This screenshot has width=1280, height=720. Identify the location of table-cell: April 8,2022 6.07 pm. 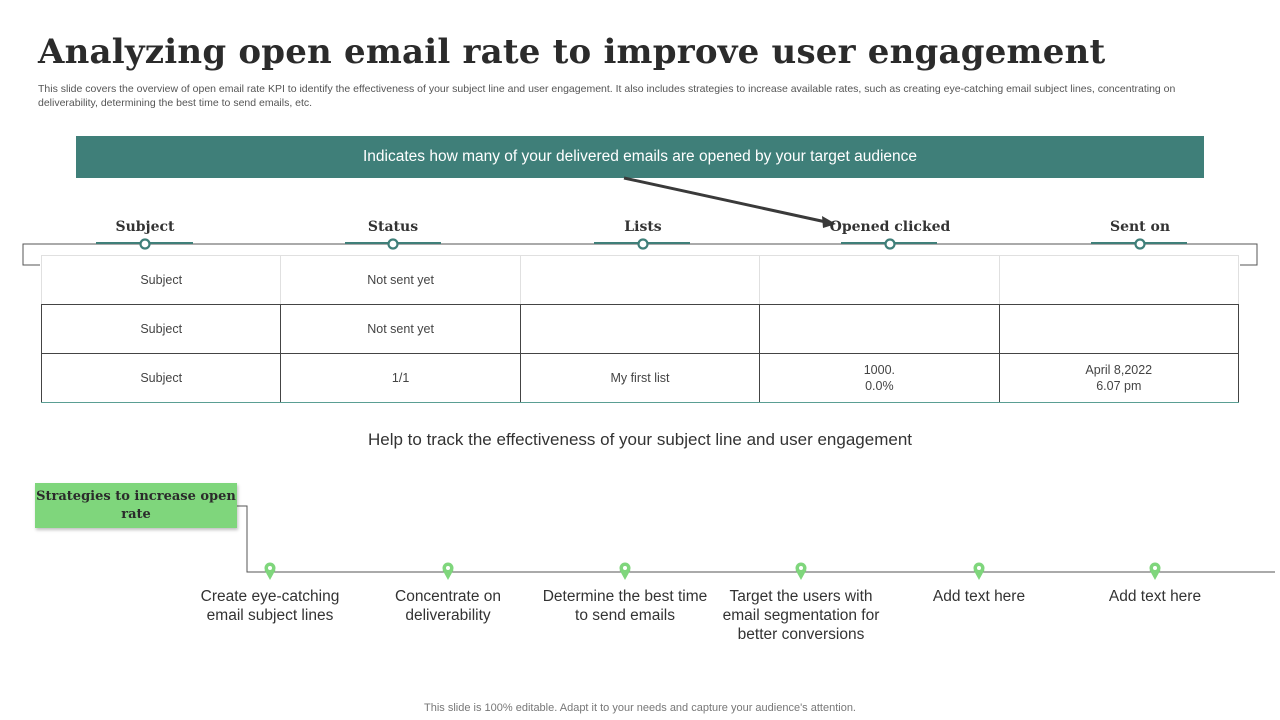
(1119, 378).